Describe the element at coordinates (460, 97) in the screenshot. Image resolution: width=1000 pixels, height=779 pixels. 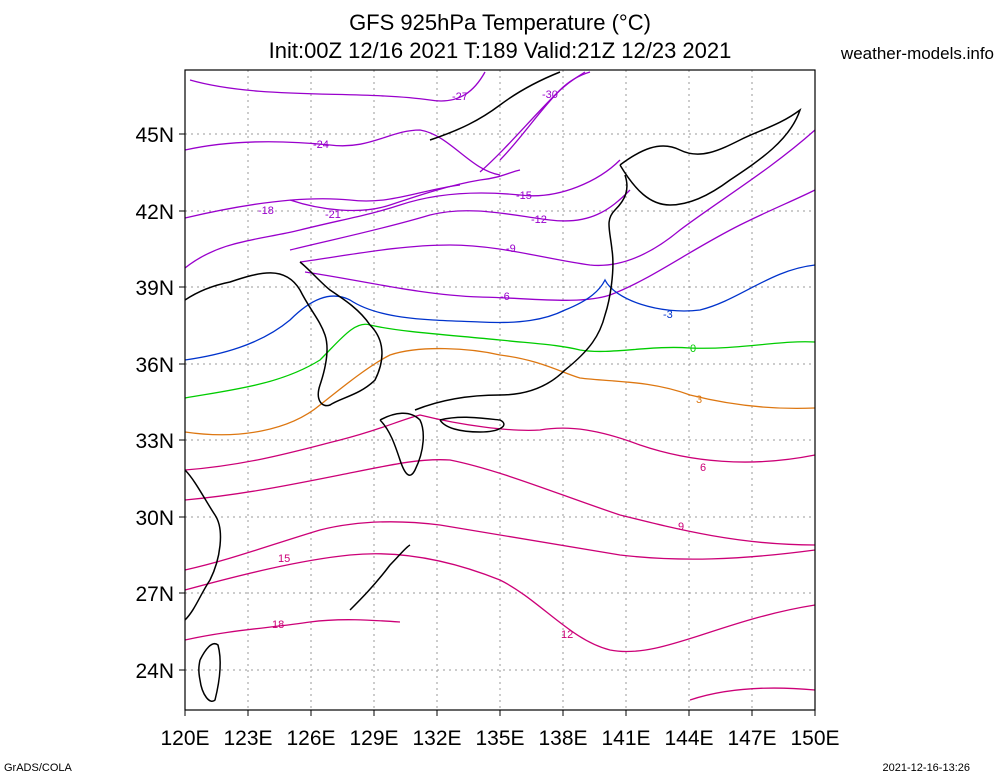
I see `label-m27: -27` at that location.